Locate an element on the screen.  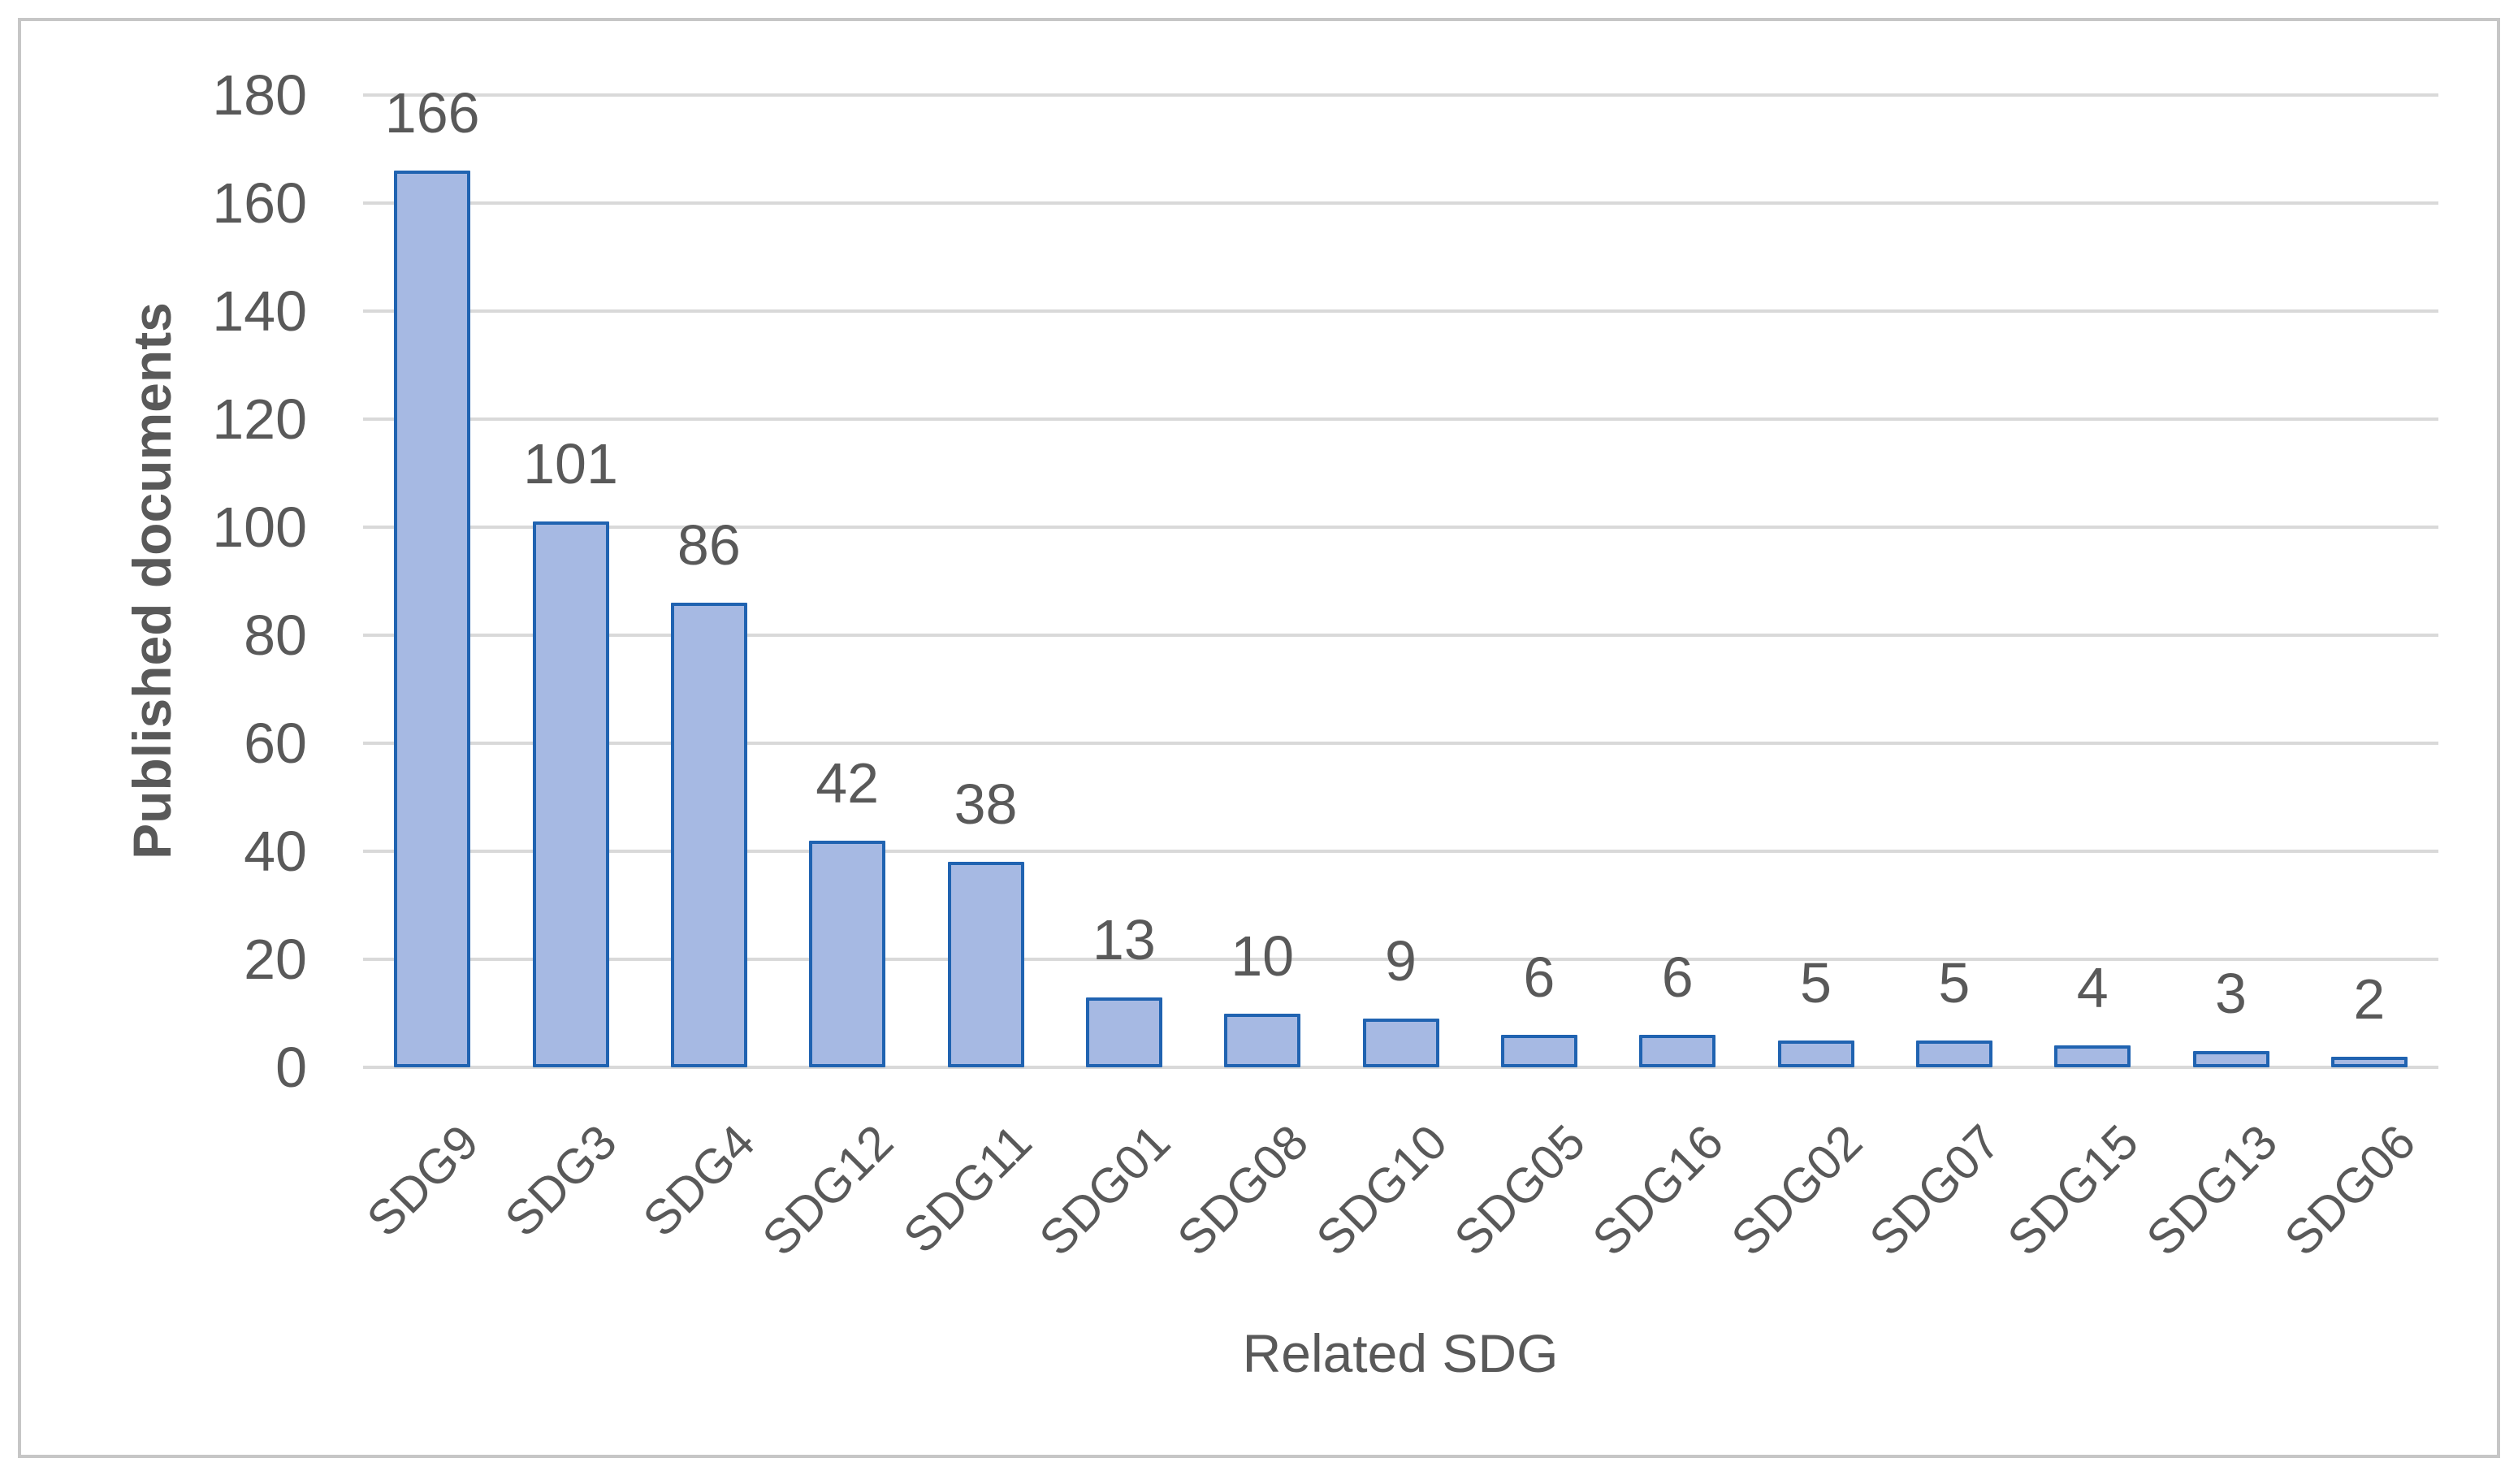
bar-sdg07 is located at coordinates (1954, 1053).